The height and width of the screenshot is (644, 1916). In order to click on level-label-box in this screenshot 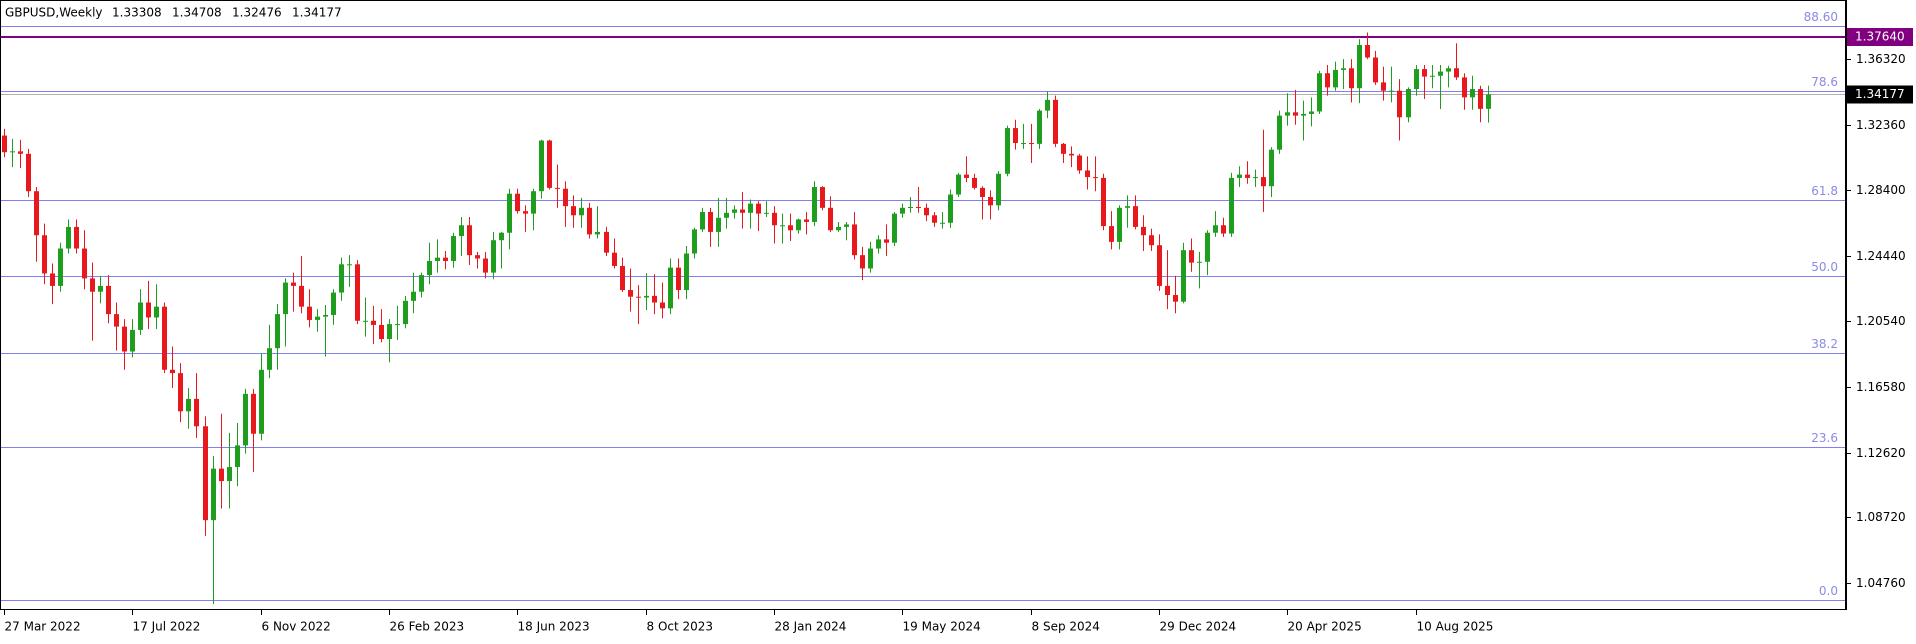, I will do `click(1880, 37)`.